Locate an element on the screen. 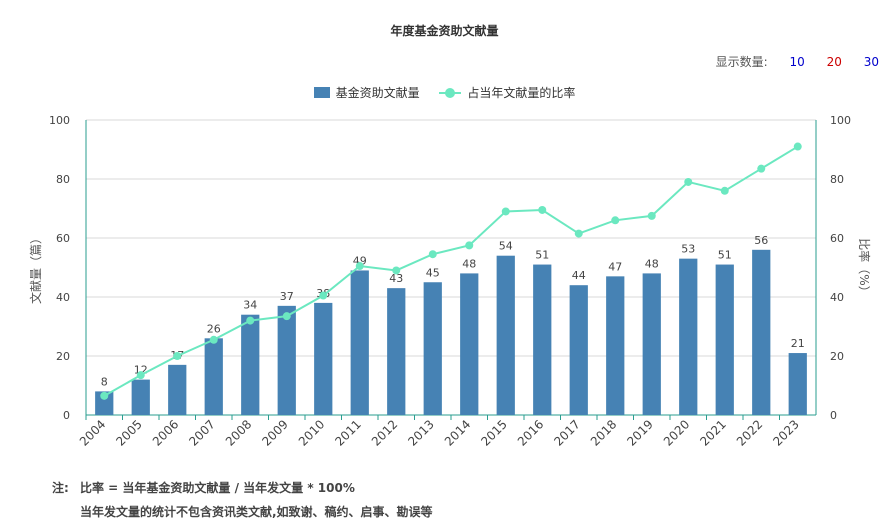 This screenshot has width=889, height=527. bar-value-label: 47 is located at coordinates (615, 266).